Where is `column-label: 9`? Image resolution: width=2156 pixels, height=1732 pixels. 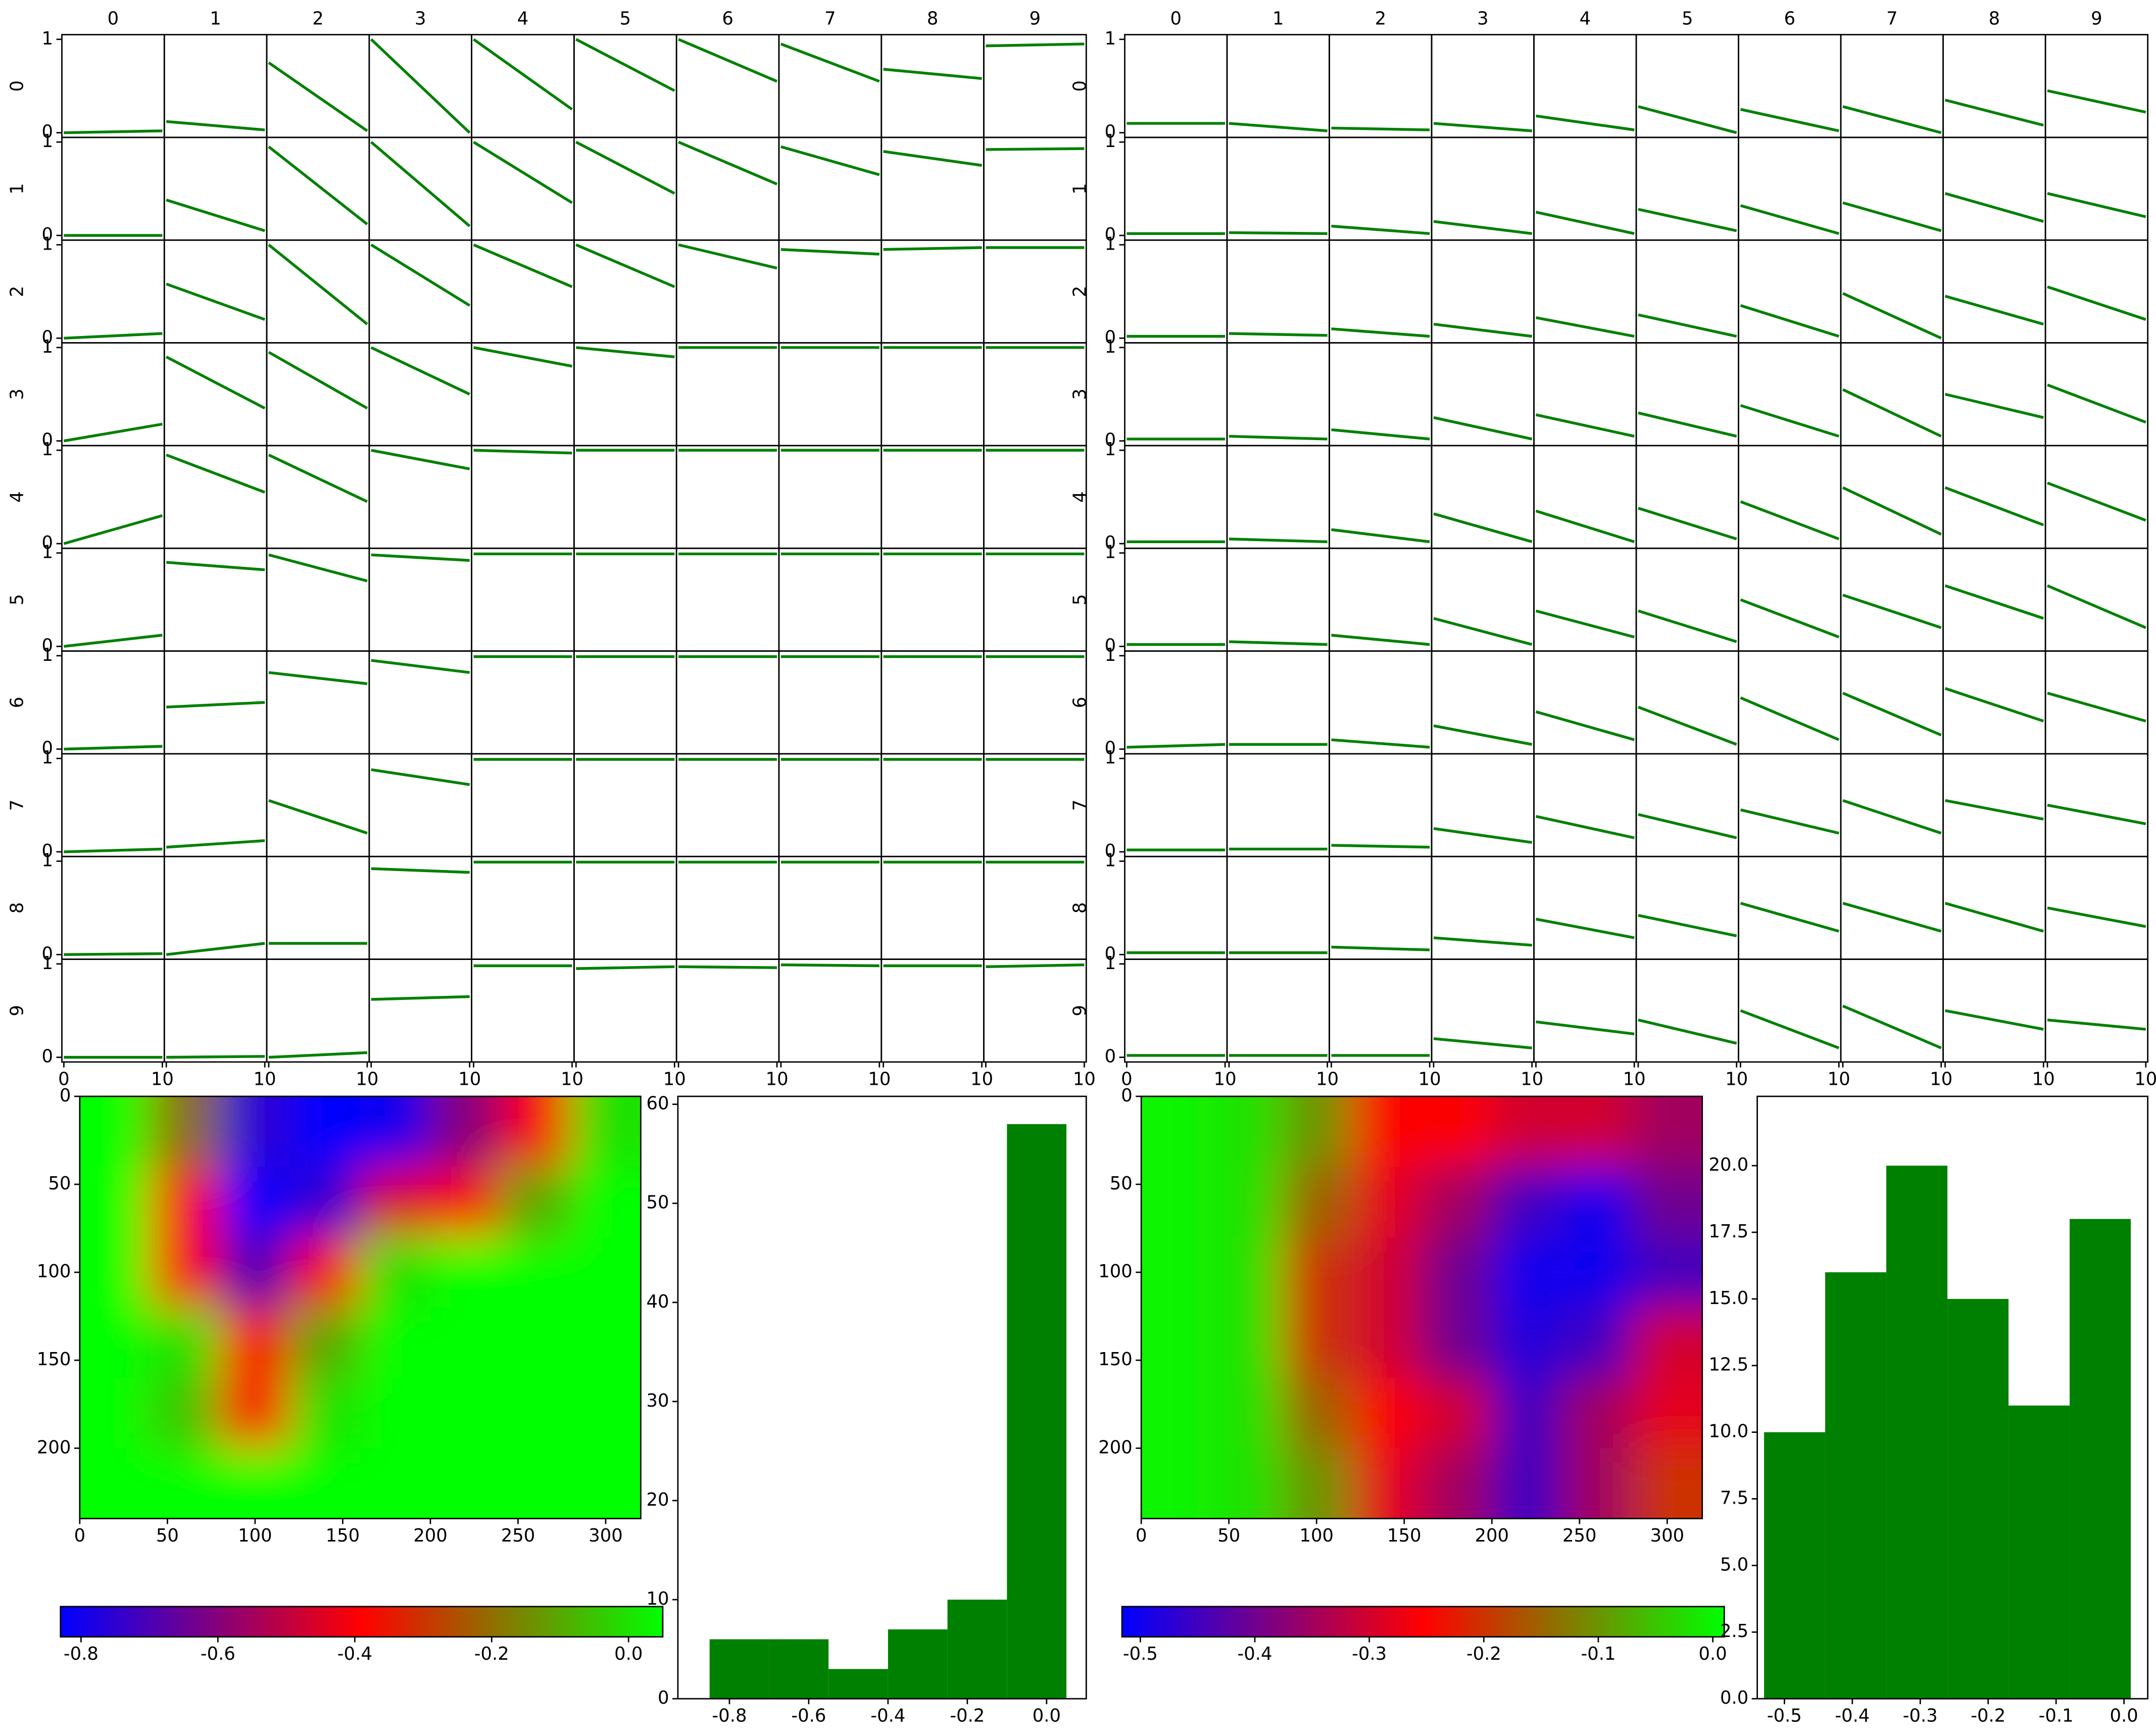
column-label: 9 is located at coordinates (1035, 19).